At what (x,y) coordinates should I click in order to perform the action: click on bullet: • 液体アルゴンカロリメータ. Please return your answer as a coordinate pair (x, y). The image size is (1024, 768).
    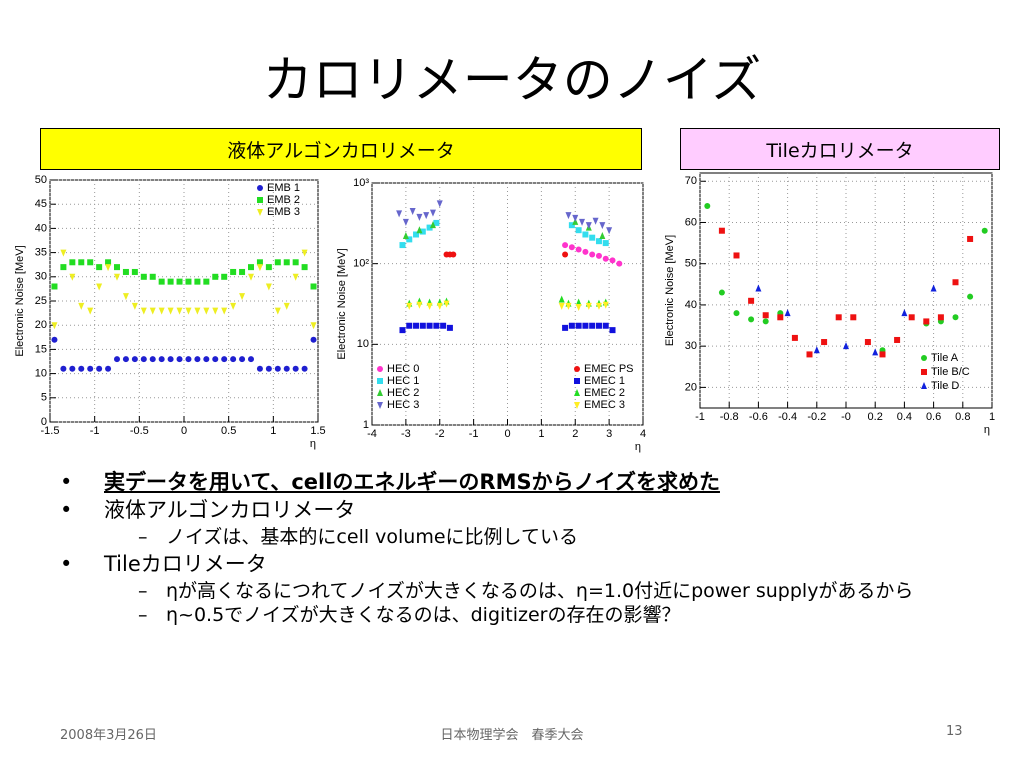
    Looking at the image, I should click on (208, 510).